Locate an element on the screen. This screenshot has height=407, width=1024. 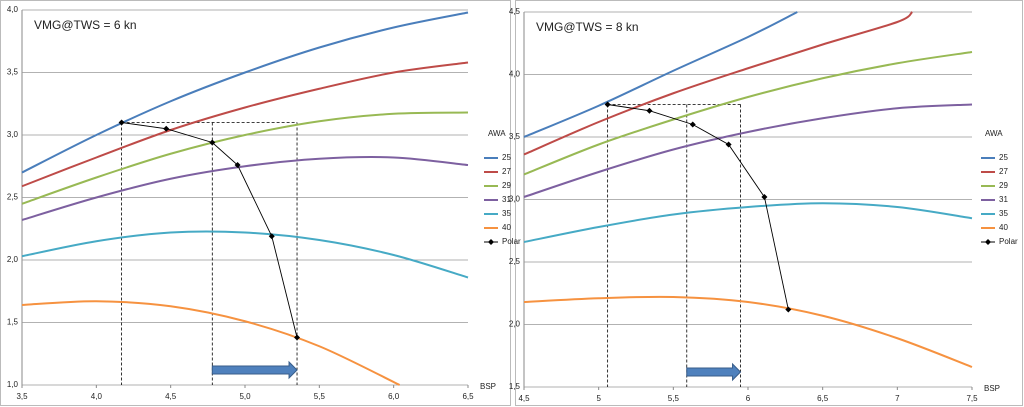
x-tick-label: 7,5 is located at coordinates (972, 398).